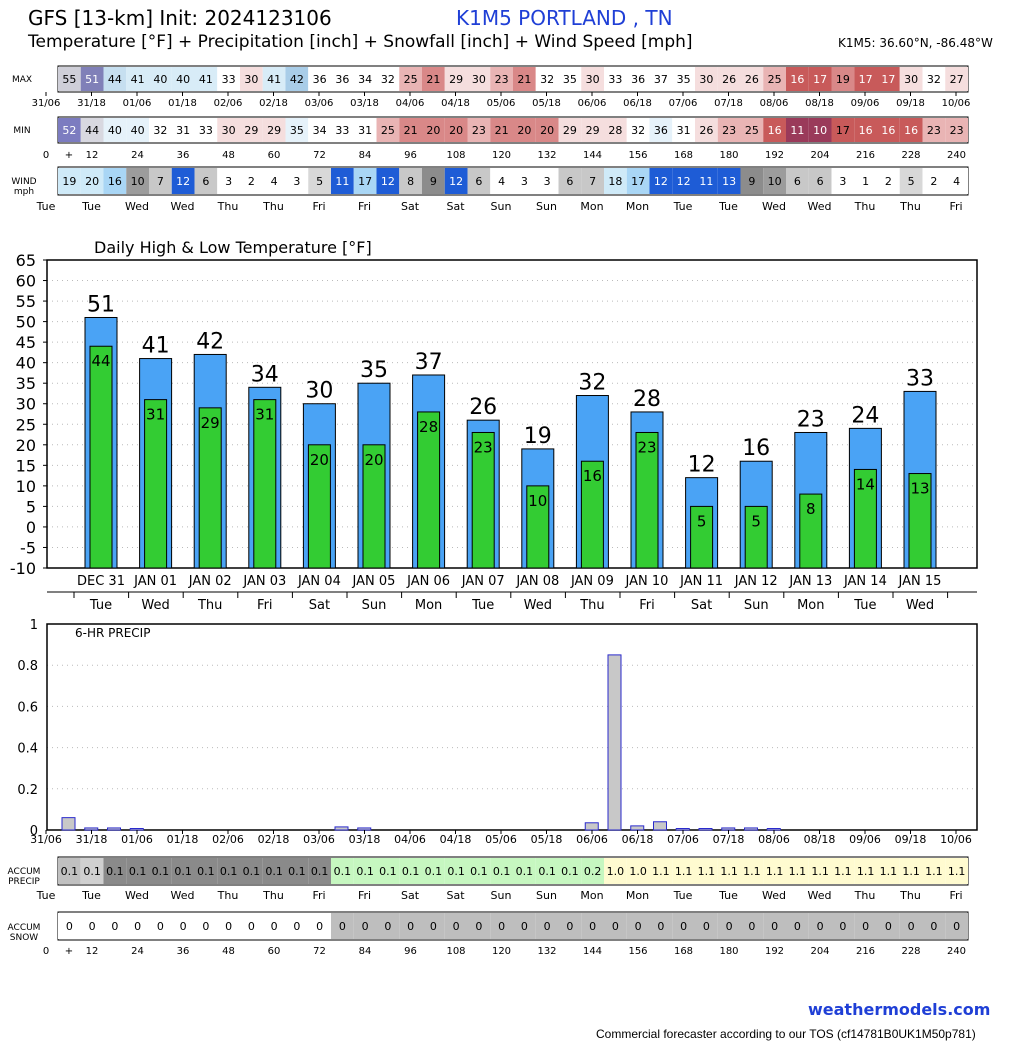 This screenshot has width=1024, height=1044. What do you see at coordinates (27, 666) in the screenshot?
I see `precip-y-tick: 0.8` at bounding box center [27, 666].